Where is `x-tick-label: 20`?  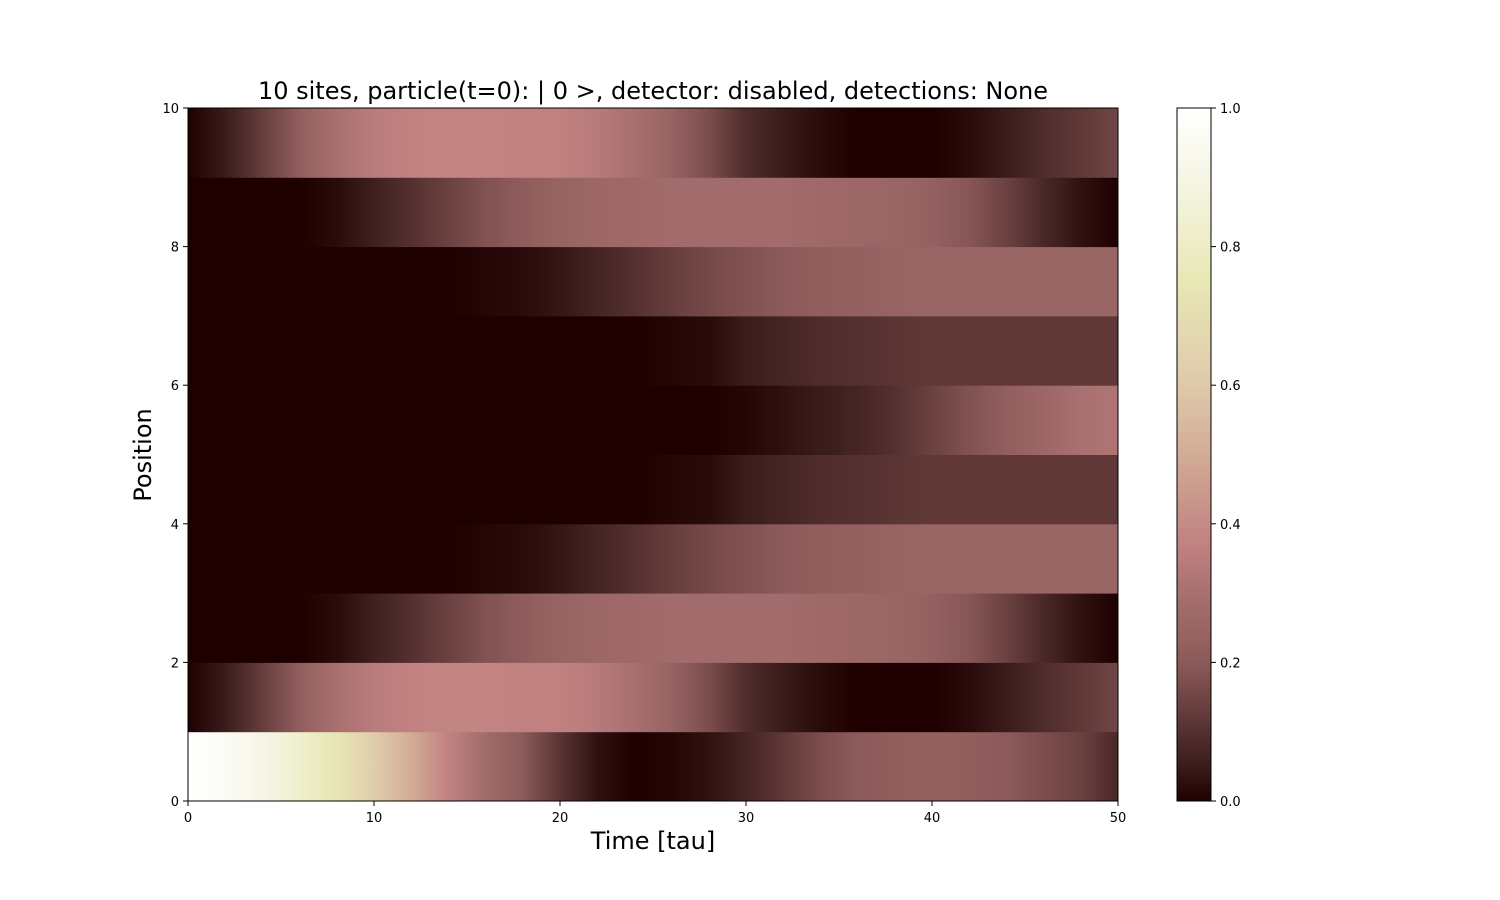 x-tick-label: 20 is located at coordinates (560, 818).